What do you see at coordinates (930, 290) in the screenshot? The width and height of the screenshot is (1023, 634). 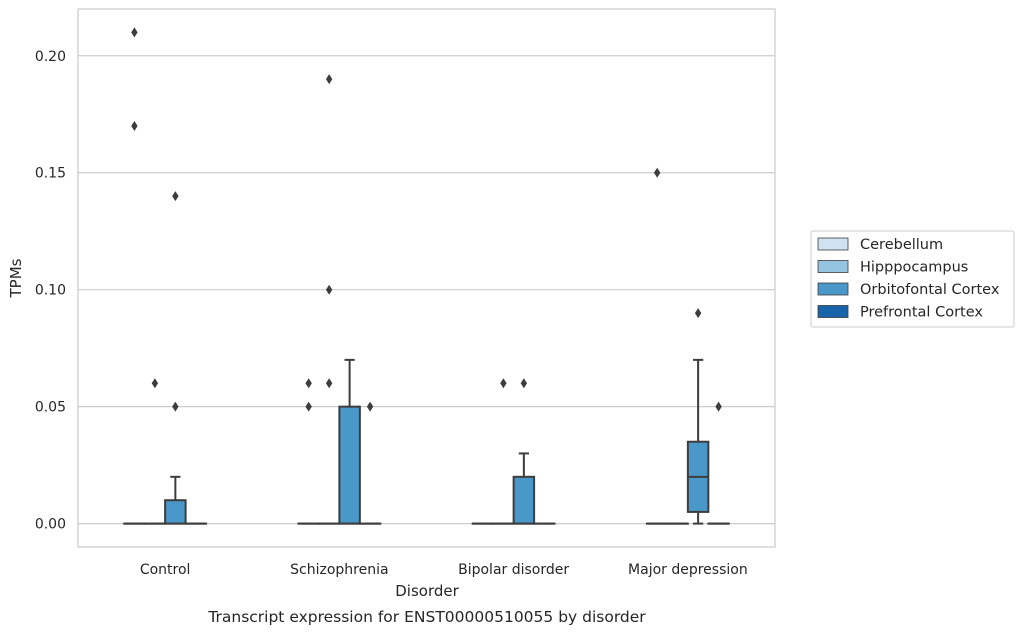 I see `legend-label: Orbitofontal Cortex` at bounding box center [930, 290].